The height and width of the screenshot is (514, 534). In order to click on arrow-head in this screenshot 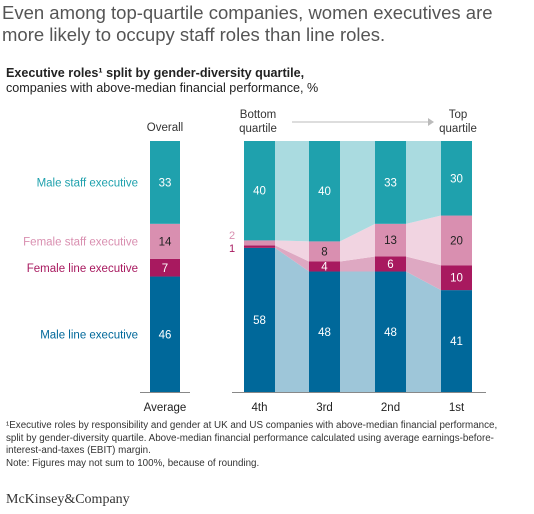, I will do `click(431, 122)`.